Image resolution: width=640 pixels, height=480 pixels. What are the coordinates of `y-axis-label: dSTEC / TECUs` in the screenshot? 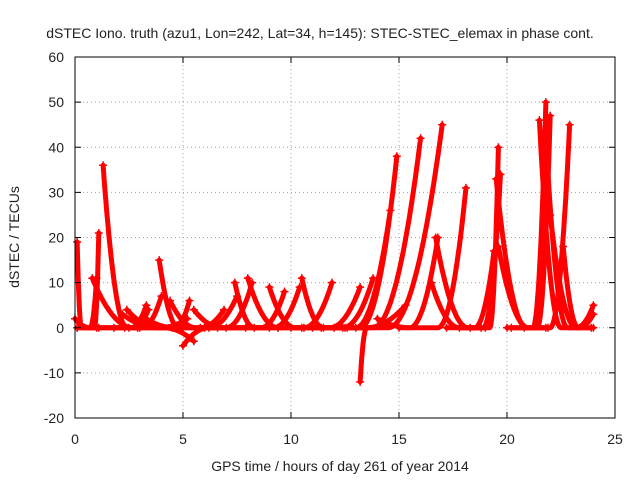 It's located at (14, 237).